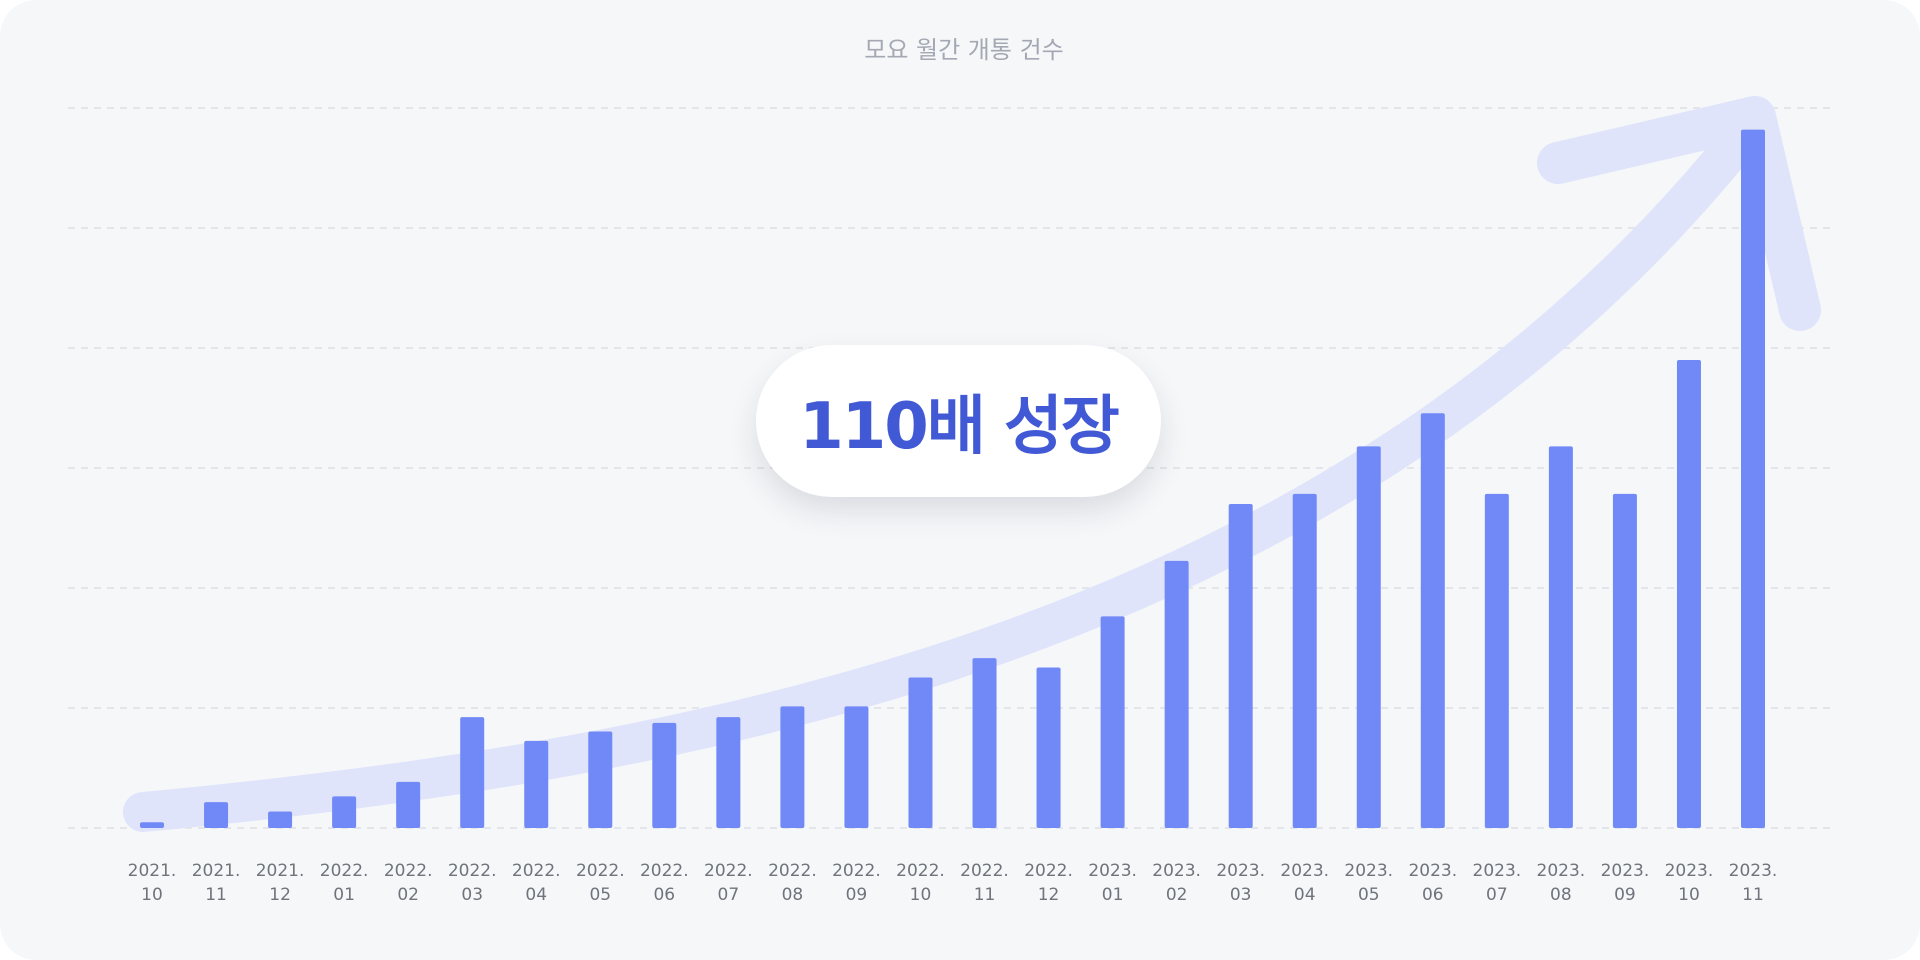  Describe the element at coordinates (472, 883) in the screenshot. I see `x-tick-label: 2022. 03` at that location.